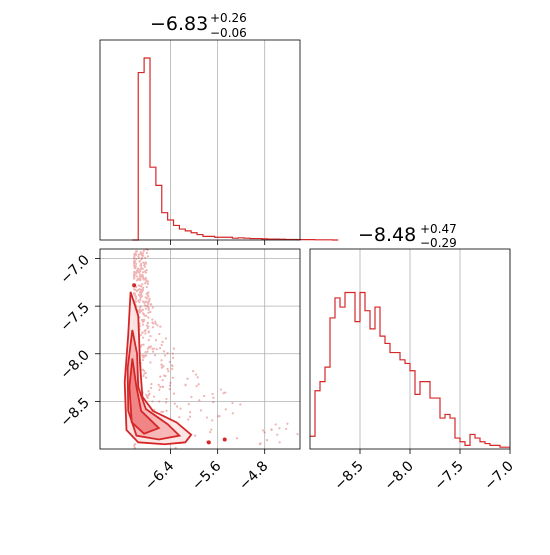 Image resolution: width=550 pixels, height=555 pixels. I want to click on contour-inner, so click(144, 396).